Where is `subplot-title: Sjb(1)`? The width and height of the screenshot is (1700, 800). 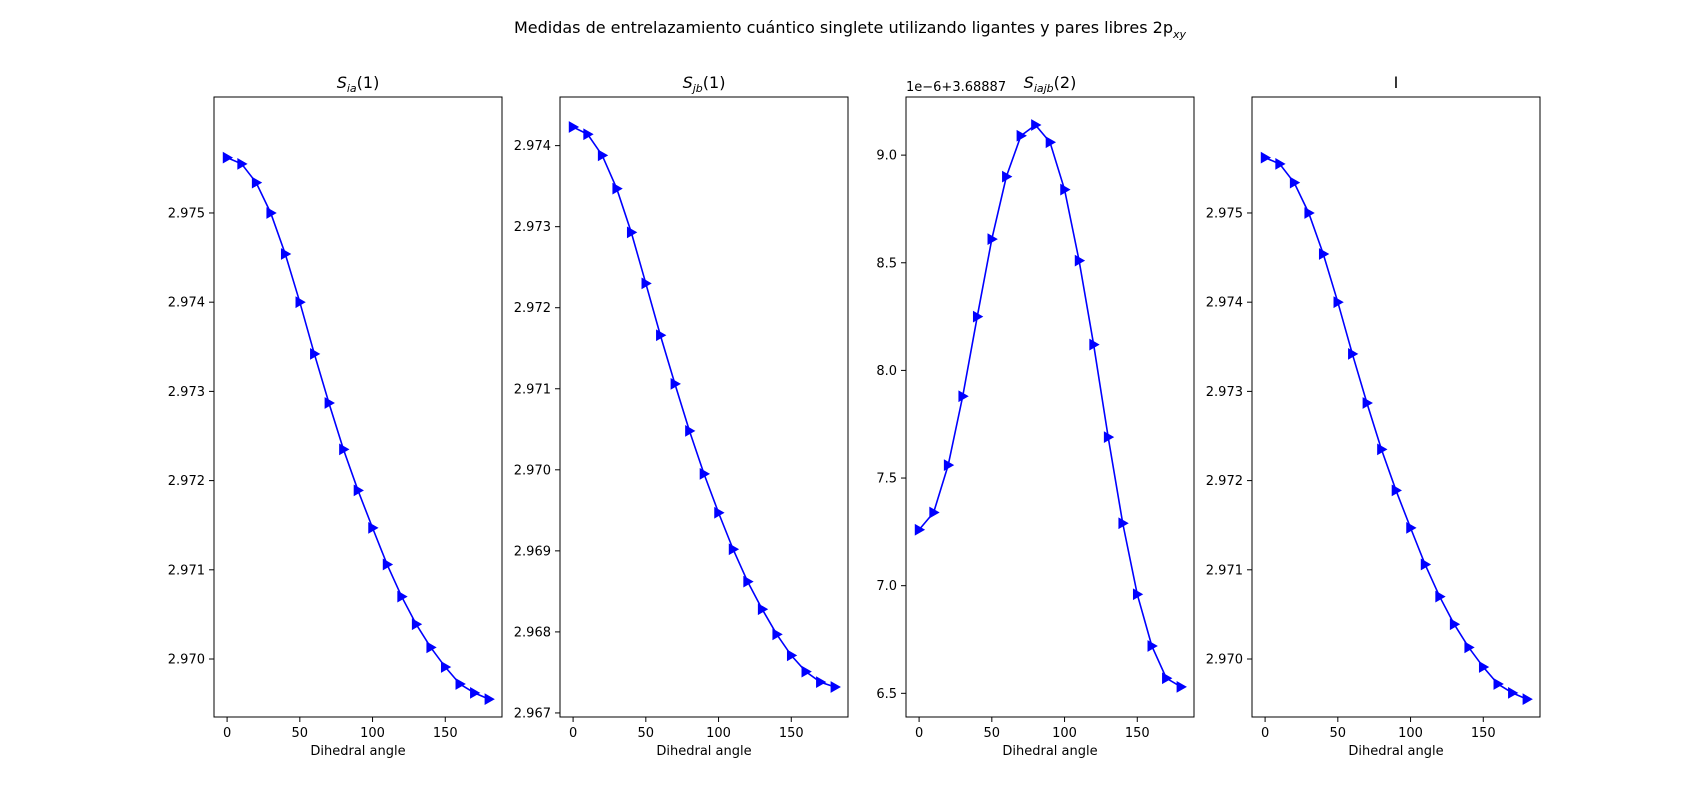
subplot-title: Sjb(1) is located at coordinates (704, 84).